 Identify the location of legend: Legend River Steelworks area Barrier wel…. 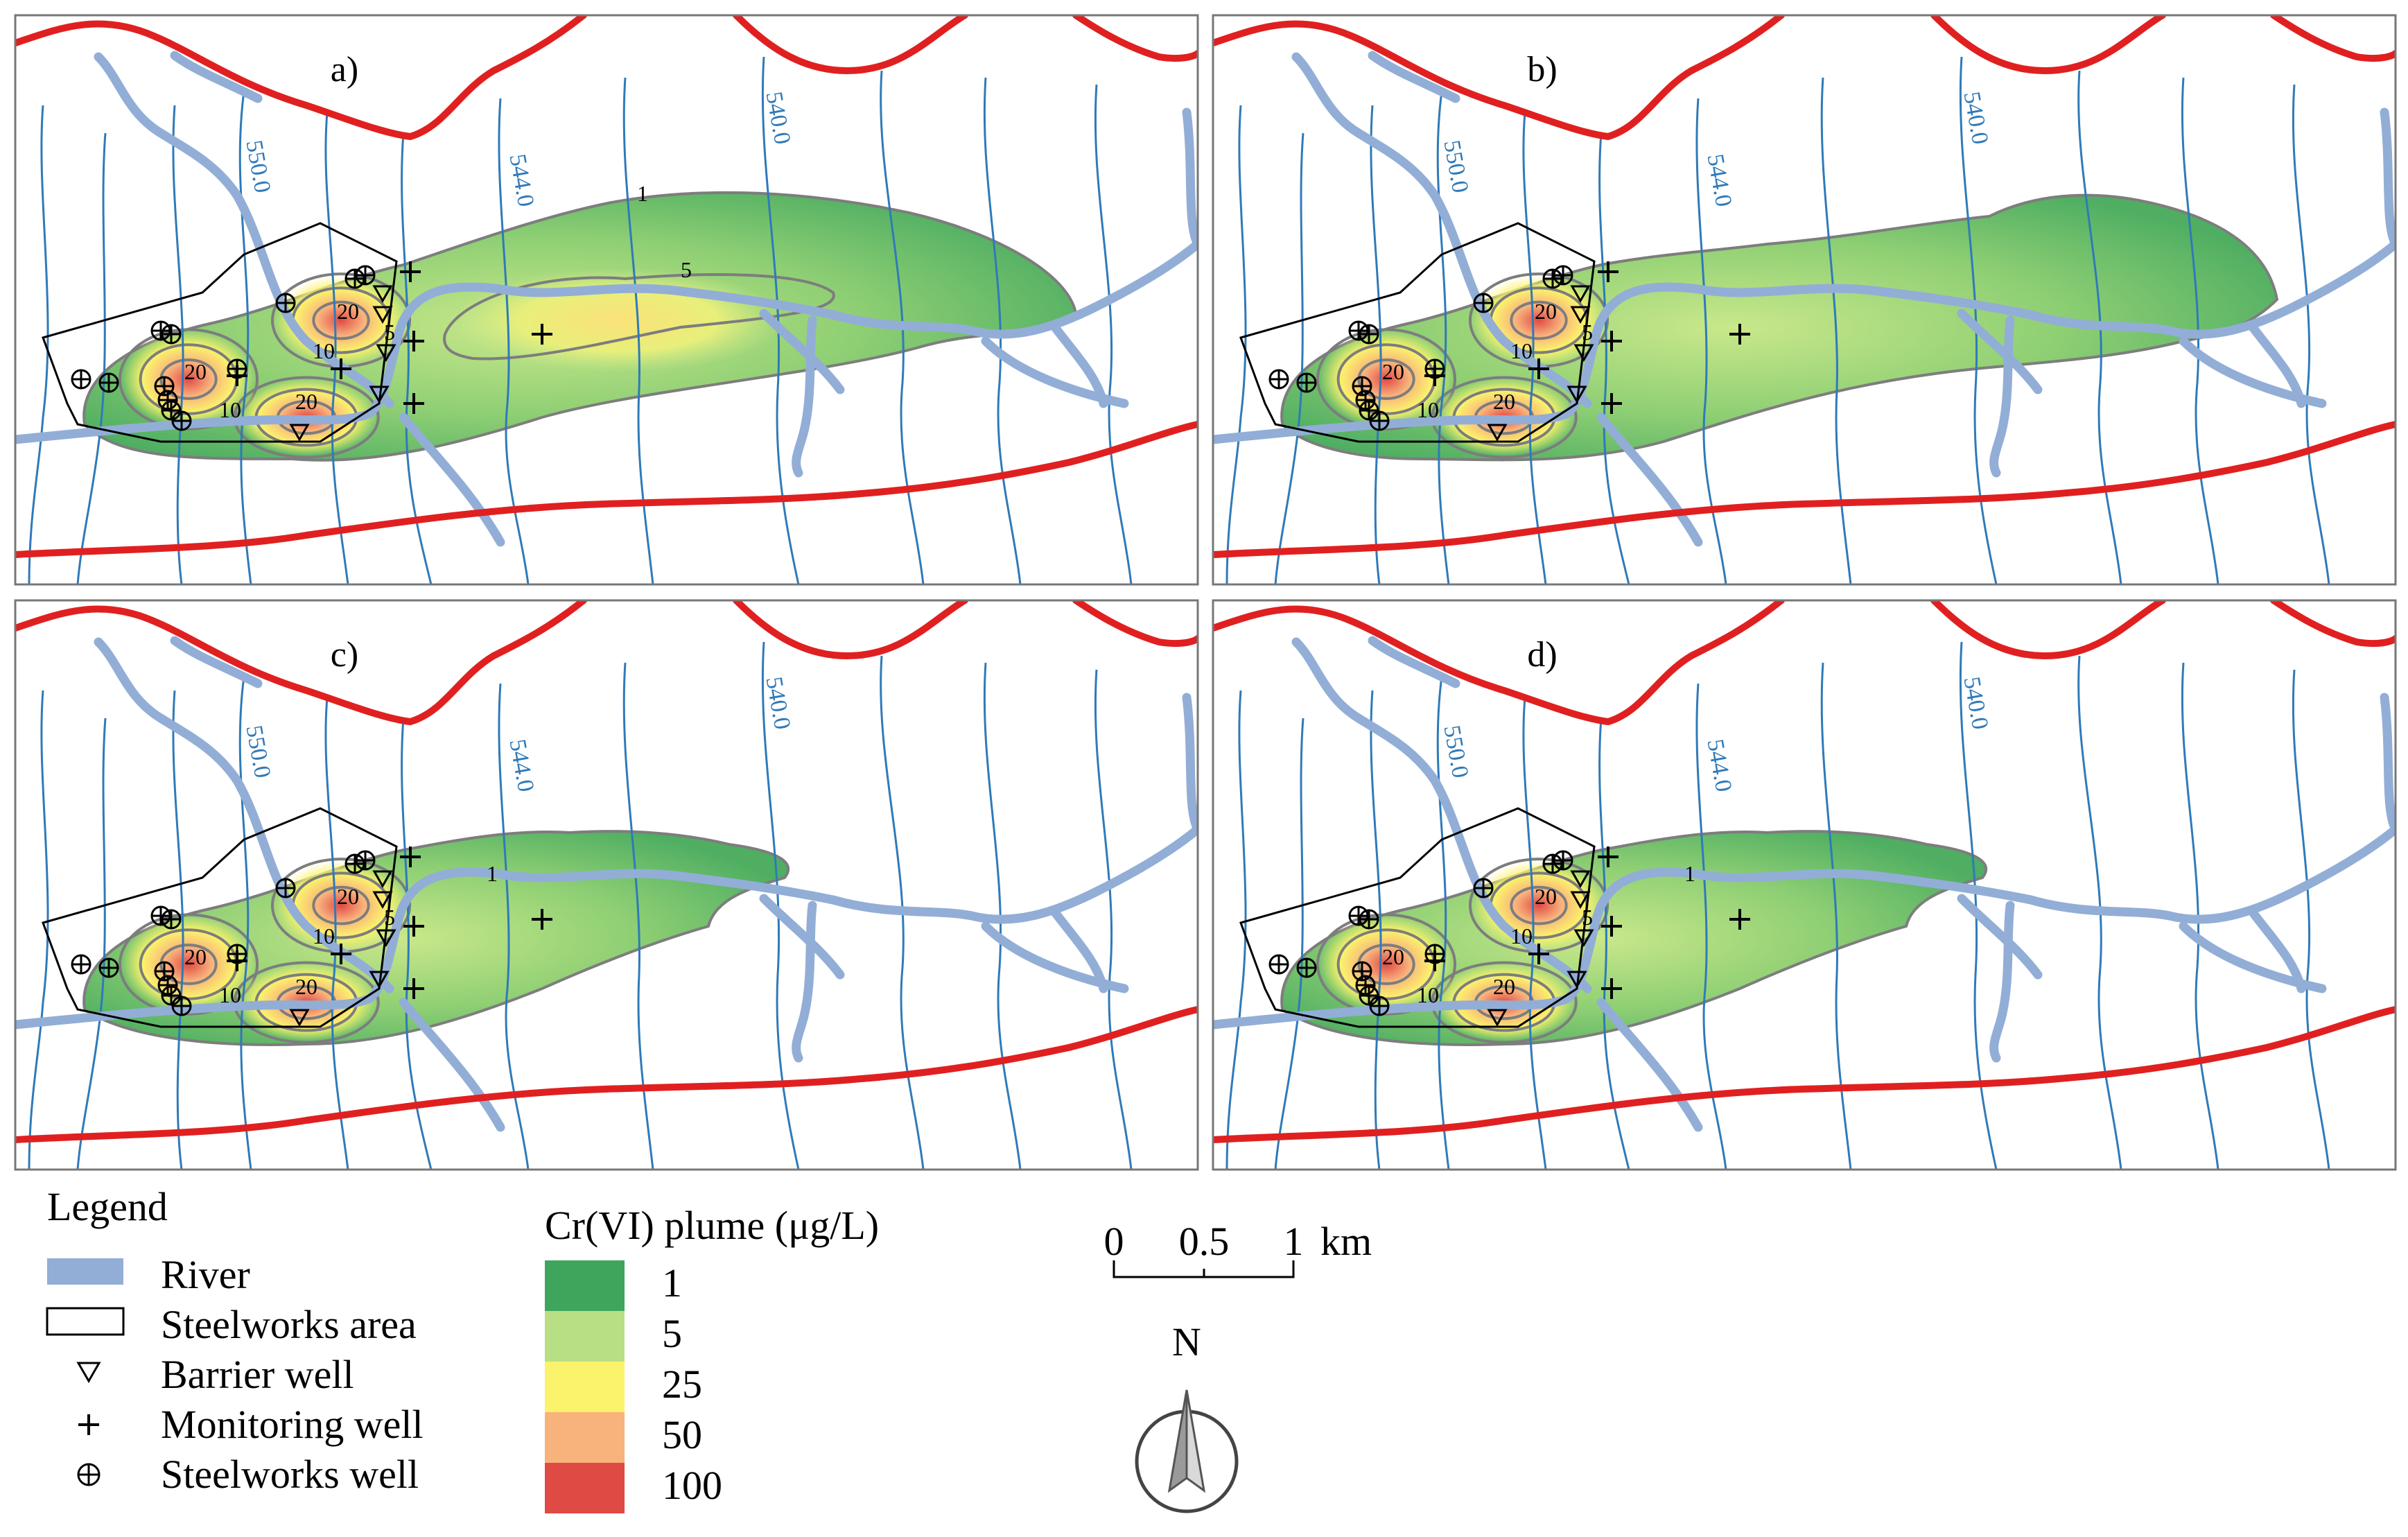
(235, 1340).